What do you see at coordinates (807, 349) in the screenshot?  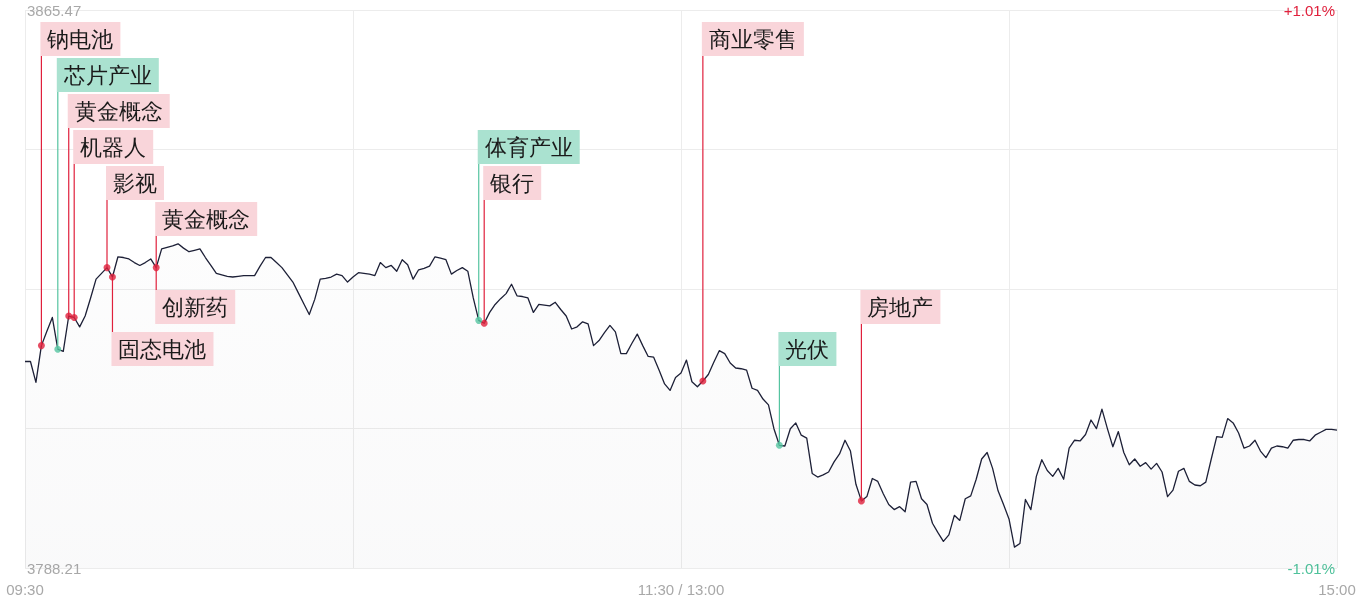 I see `data-label: 光伏` at bounding box center [807, 349].